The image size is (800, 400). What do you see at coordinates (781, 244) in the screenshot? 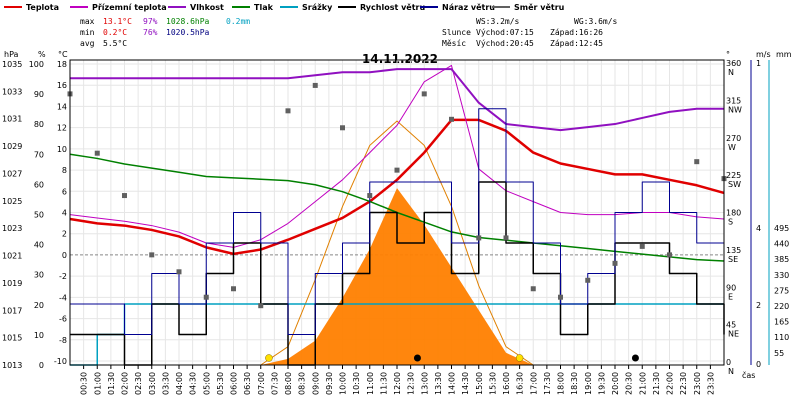
I see `solar-tick-label: 440` at bounding box center [781, 244].